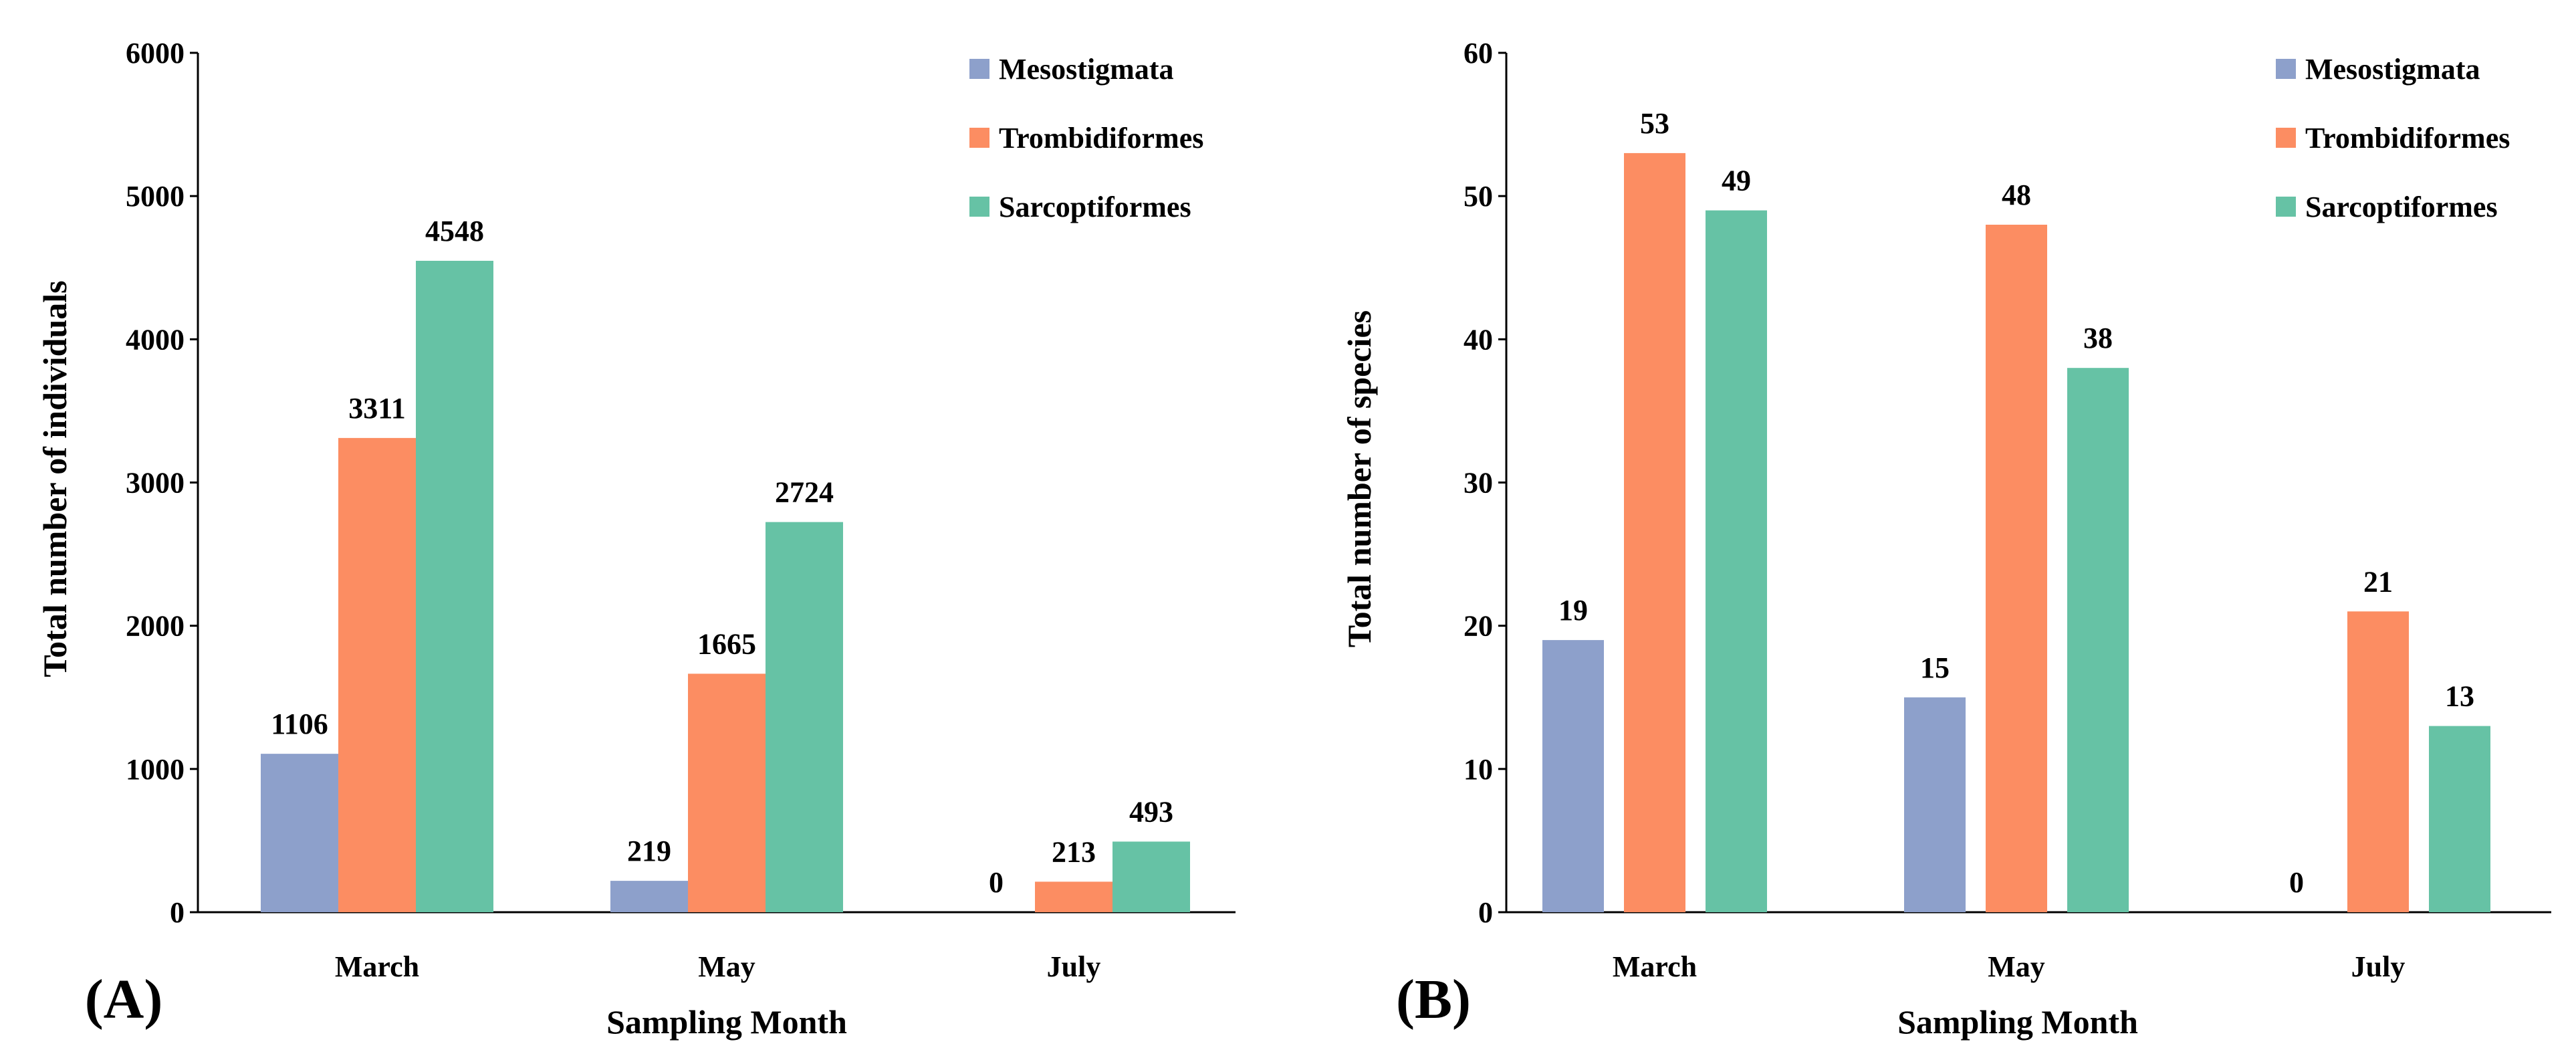  Describe the element at coordinates (804, 492) in the screenshot. I see `data-label: 2724` at that location.